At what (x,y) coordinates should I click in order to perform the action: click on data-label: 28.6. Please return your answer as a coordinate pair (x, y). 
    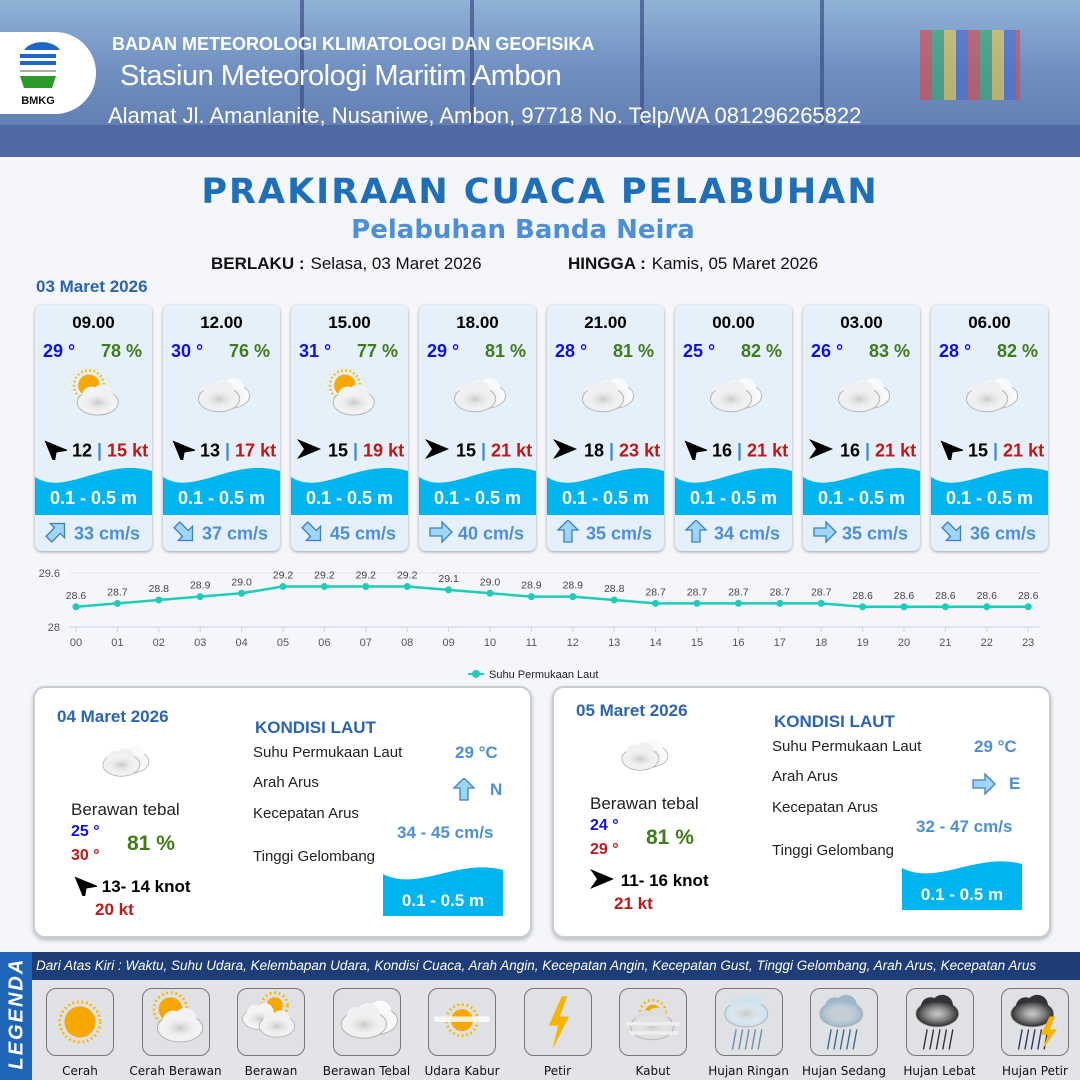
    Looking at the image, I should click on (904, 596).